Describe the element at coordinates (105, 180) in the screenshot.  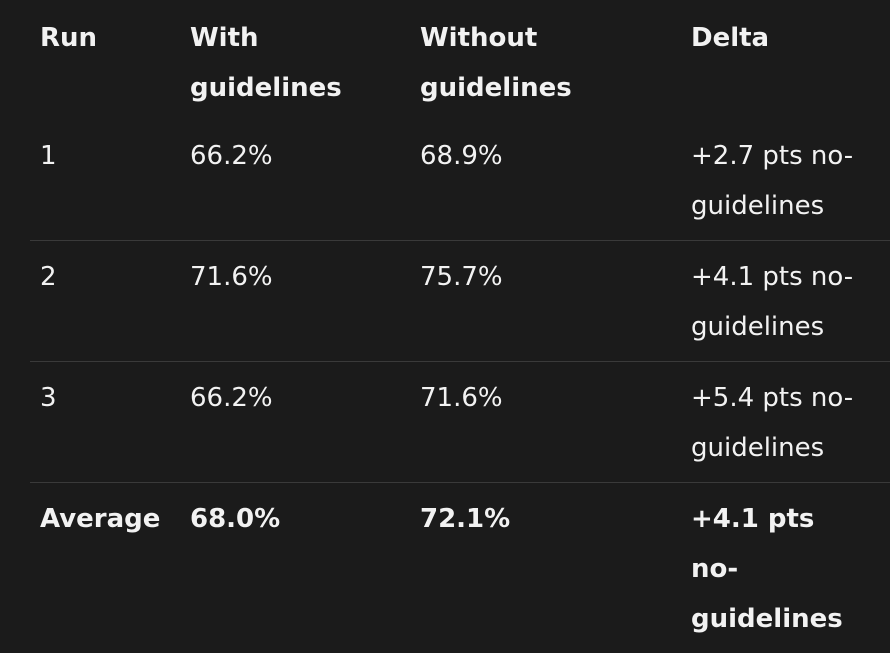
I see `table-cell: 1` at that location.